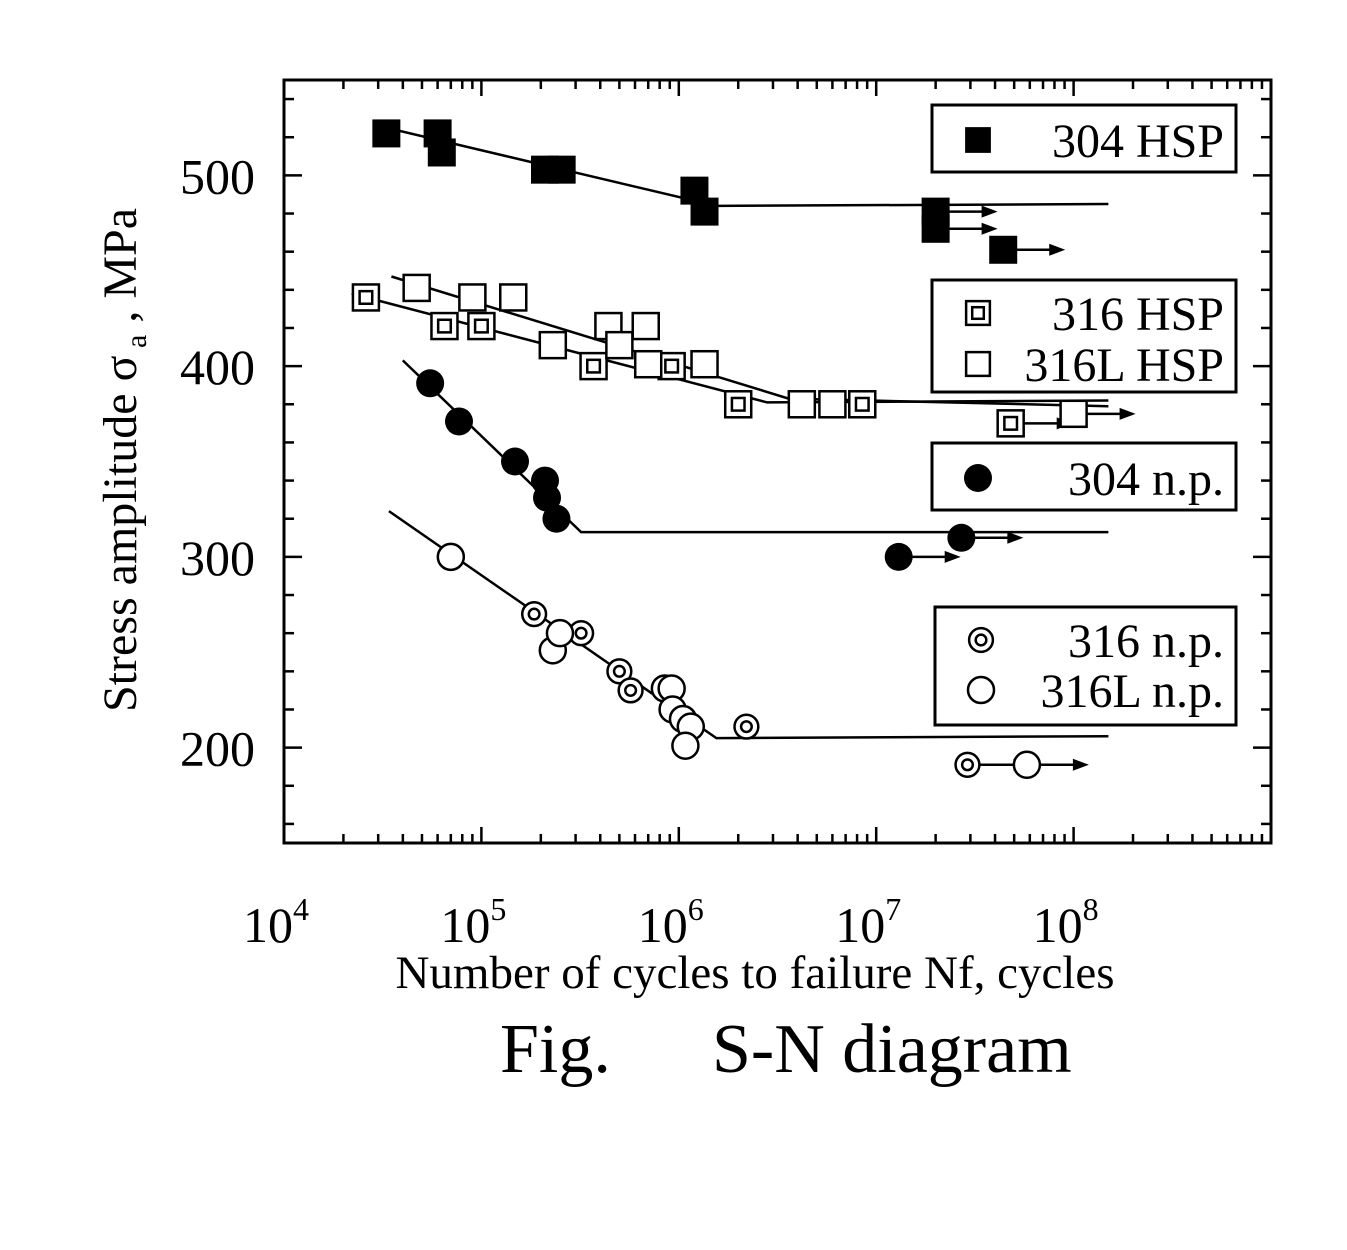 This screenshot has width=1347, height=1250. What do you see at coordinates (1138, 141) in the screenshot?
I see `legend-label: 304 HSP` at bounding box center [1138, 141].